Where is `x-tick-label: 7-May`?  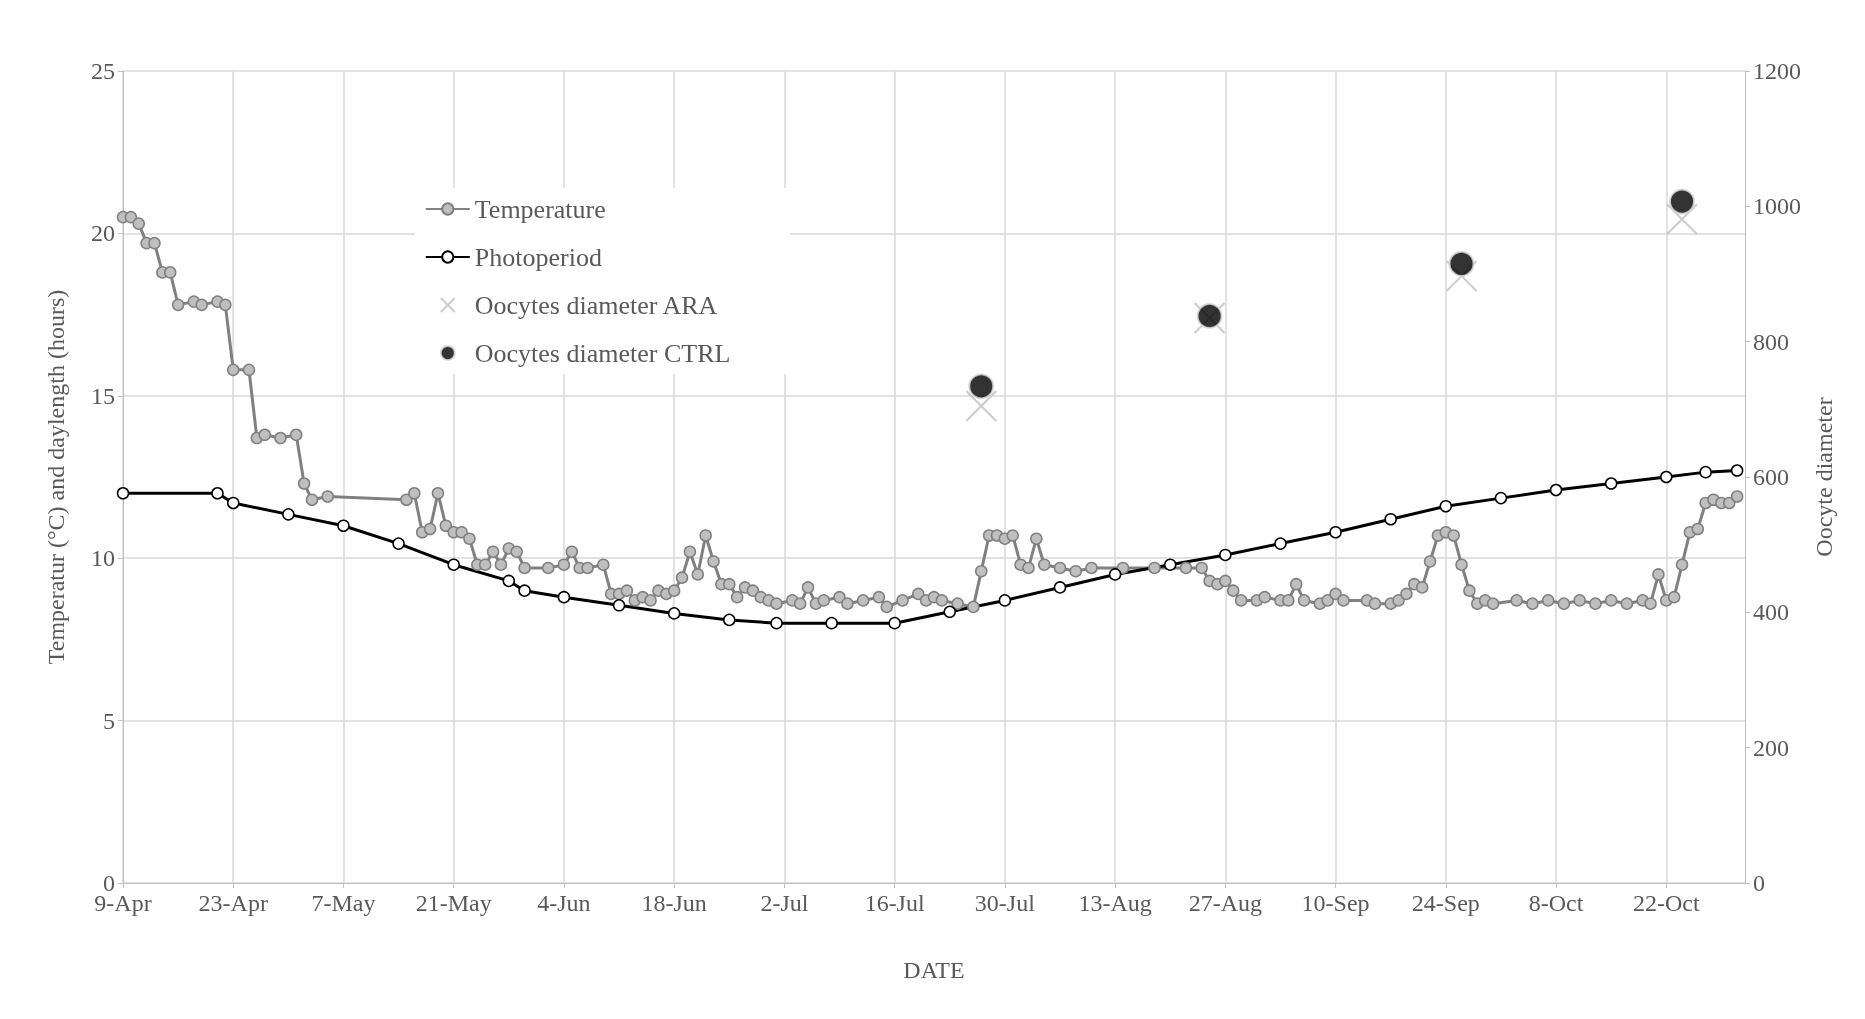
x-tick-label: 7-May is located at coordinates (343, 903).